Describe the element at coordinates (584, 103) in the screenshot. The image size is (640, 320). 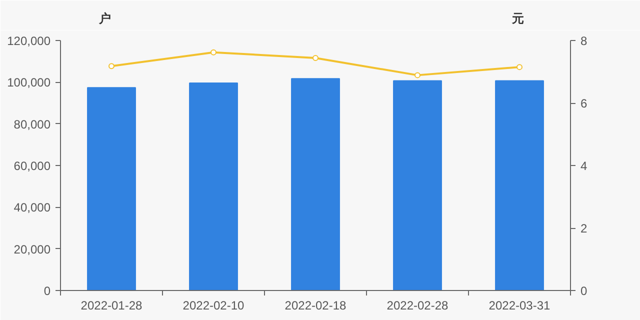
I see `y2-tick-label: 6` at that location.